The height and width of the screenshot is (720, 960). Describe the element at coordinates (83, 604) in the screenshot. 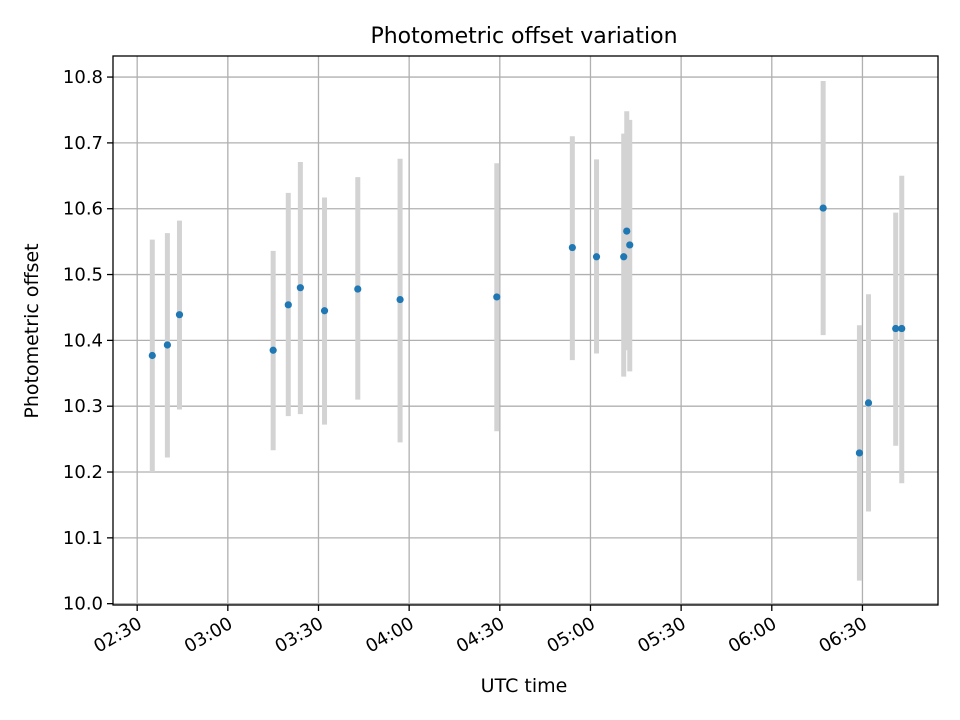

I see `y-tick-label: 10.0` at that location.